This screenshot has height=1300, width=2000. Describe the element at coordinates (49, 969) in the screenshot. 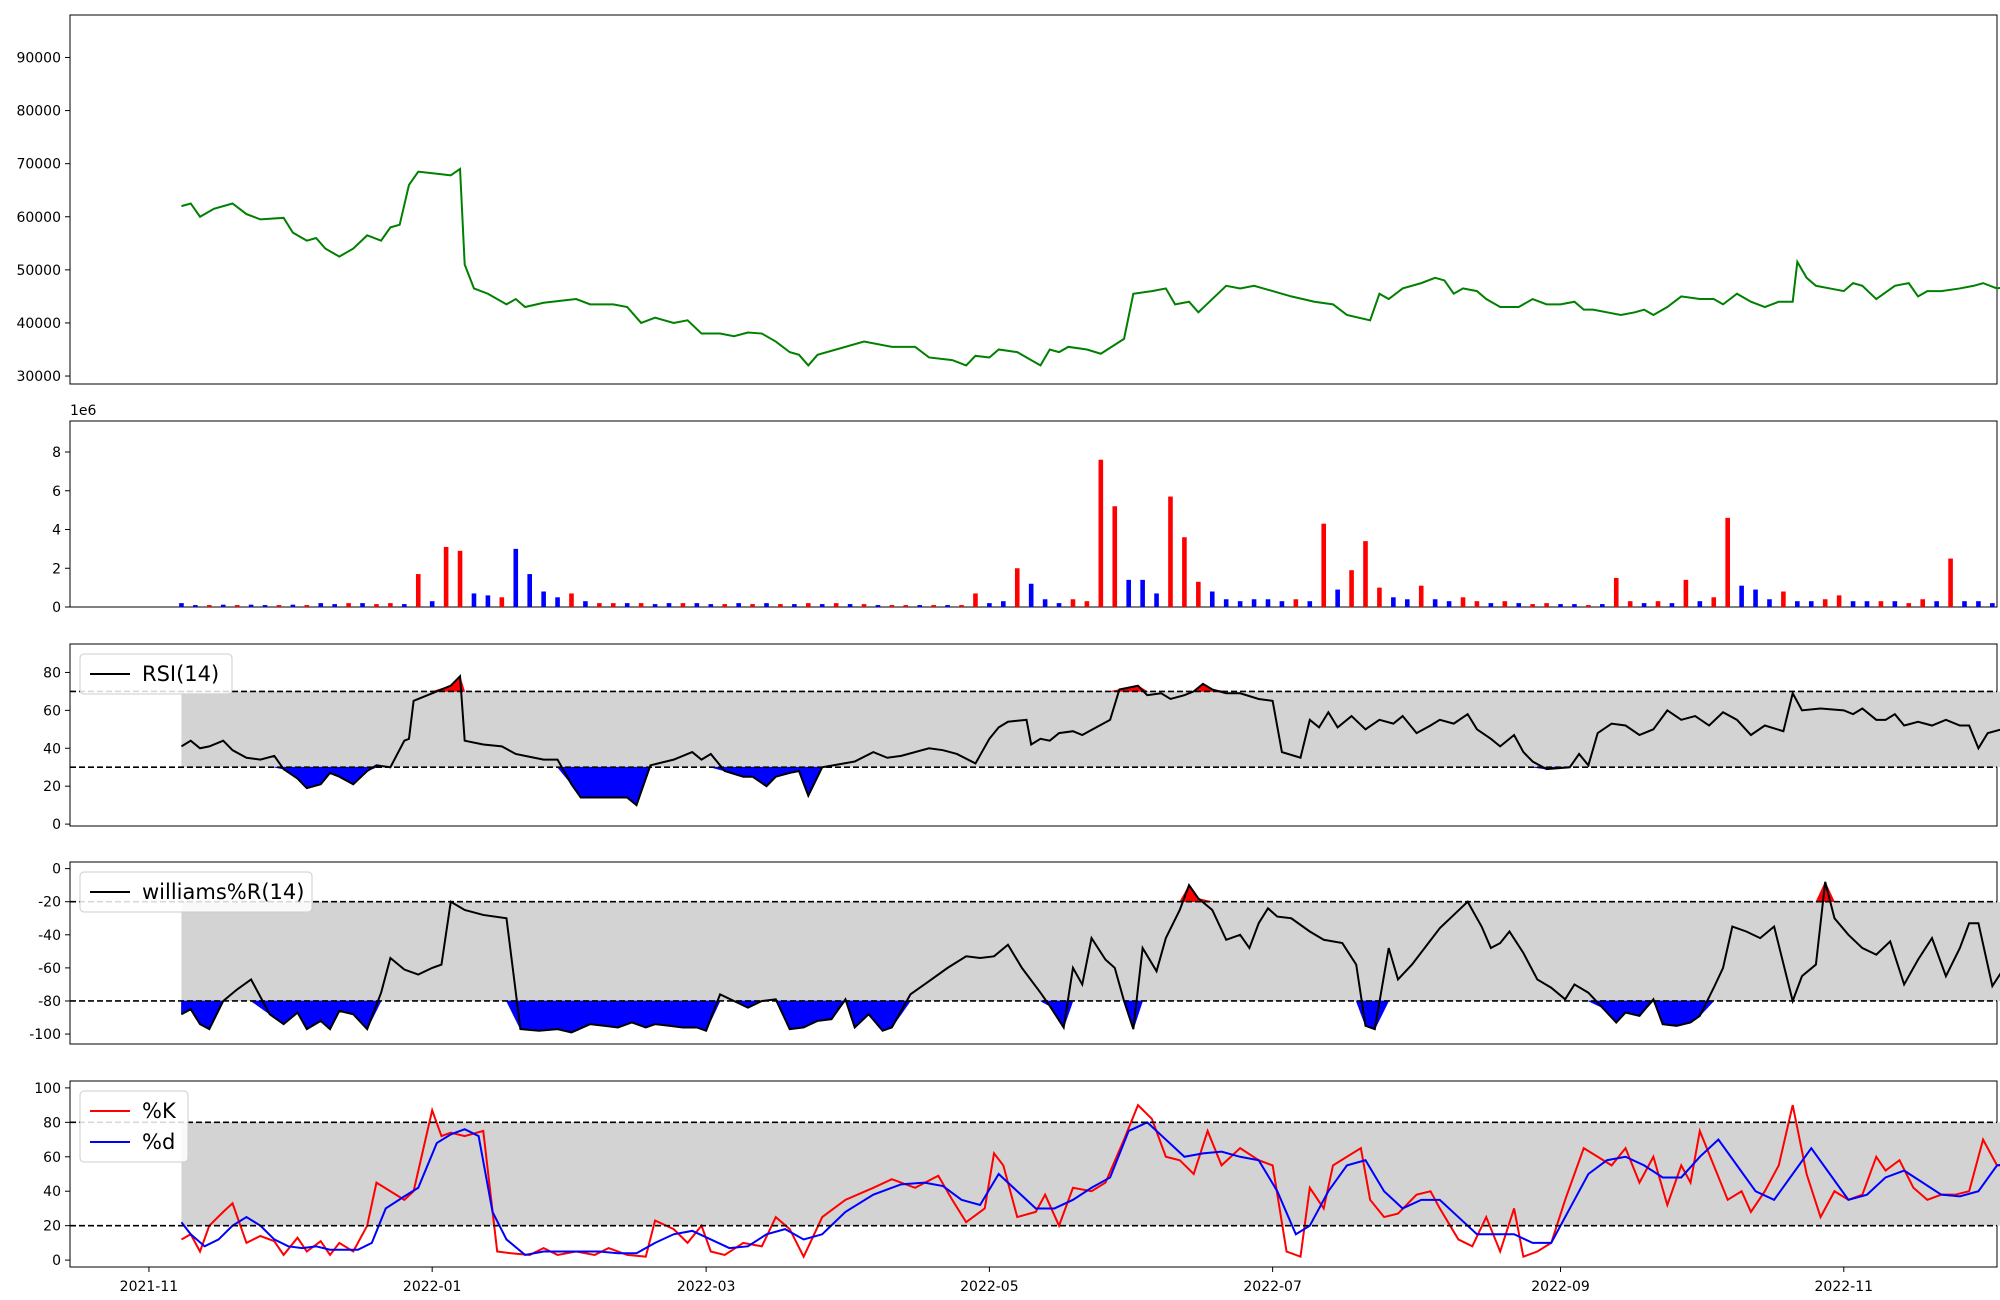

I see `williams-y-tick-label: -60` at that location.